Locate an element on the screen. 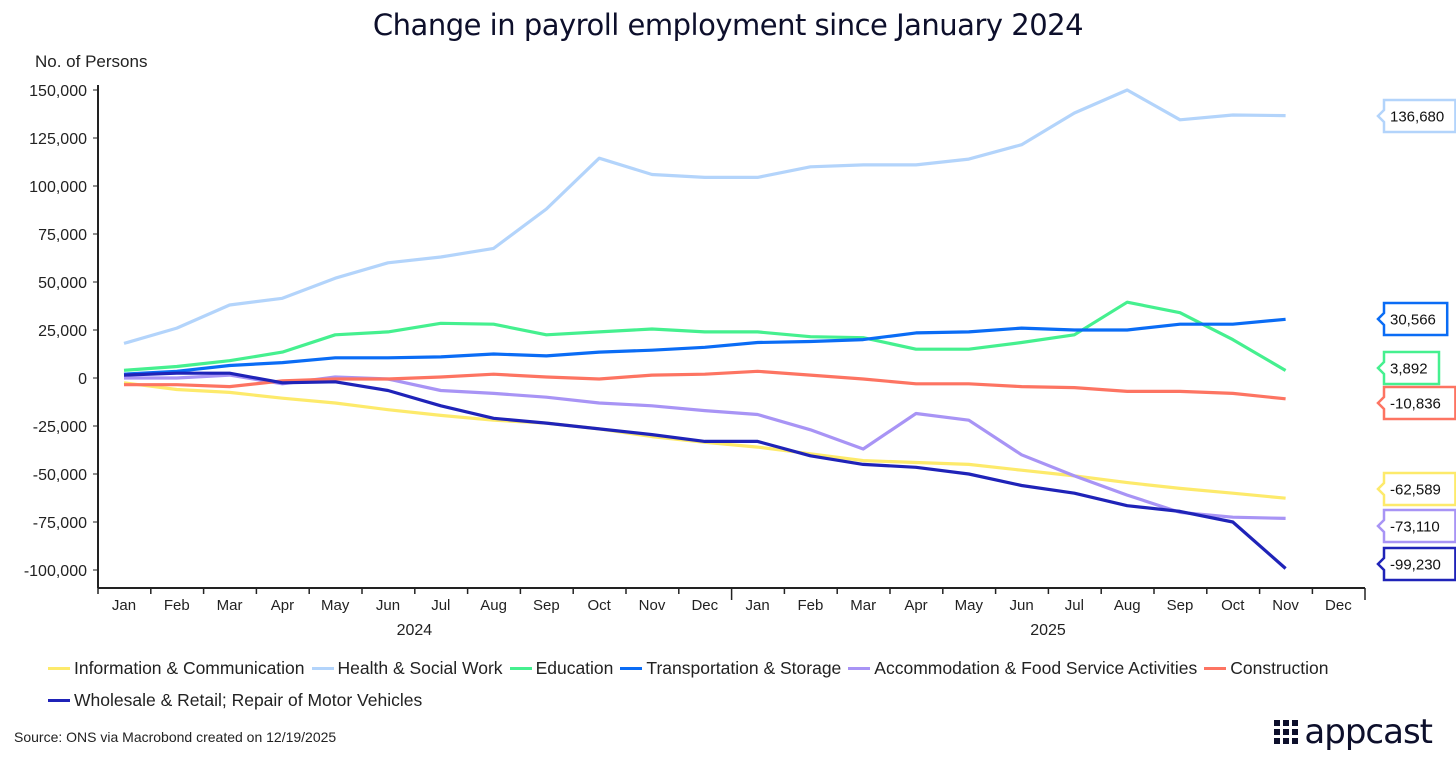  callout-value: -99,230 is located at coordinates (1415, 565).